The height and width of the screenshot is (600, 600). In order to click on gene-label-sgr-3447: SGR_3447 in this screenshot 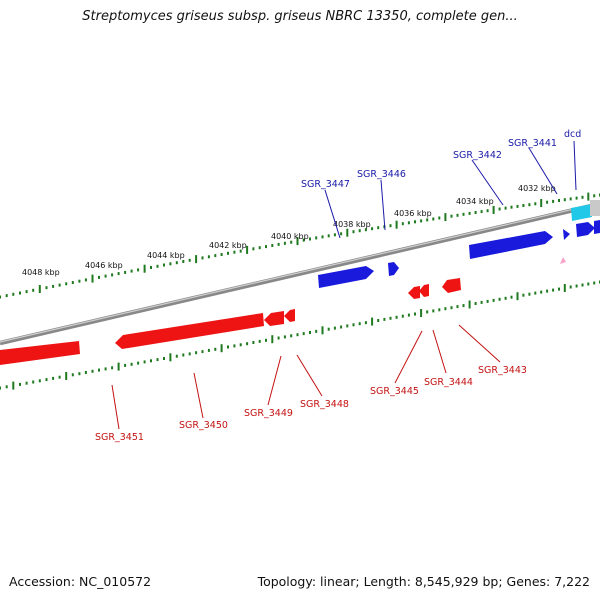, I will do `click(325, 184)`.